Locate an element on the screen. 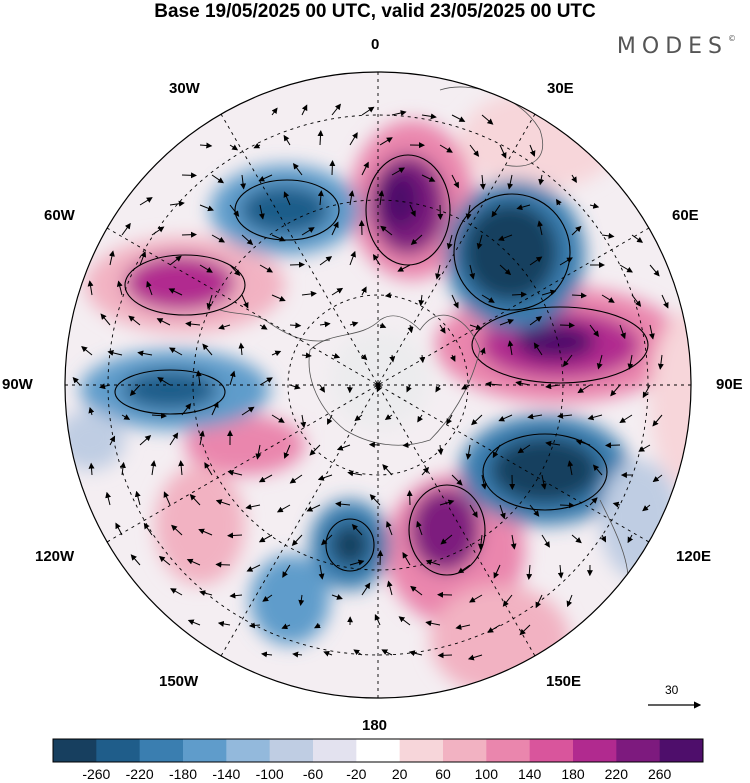  colorbar-tick-label: -140 is located at coordinates (226, 774).